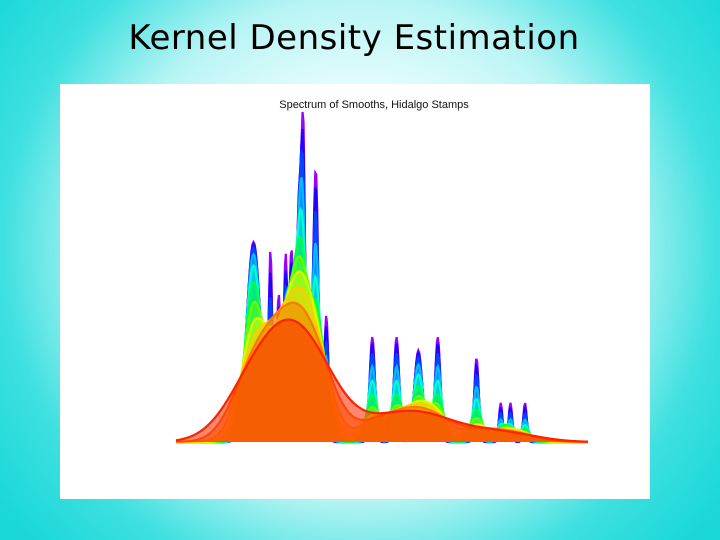  Describe the element at coordinates (354, 38) in the screenshot. I see `slide-title: Kernel Density Estimation` at that location.